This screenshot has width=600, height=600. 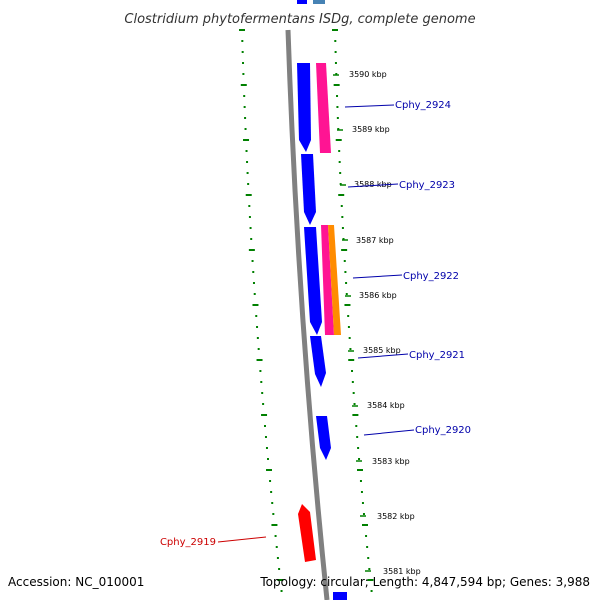 I want to click on gene-label-cphy-2923: Cphy_2923, so click(x=427, y=185).